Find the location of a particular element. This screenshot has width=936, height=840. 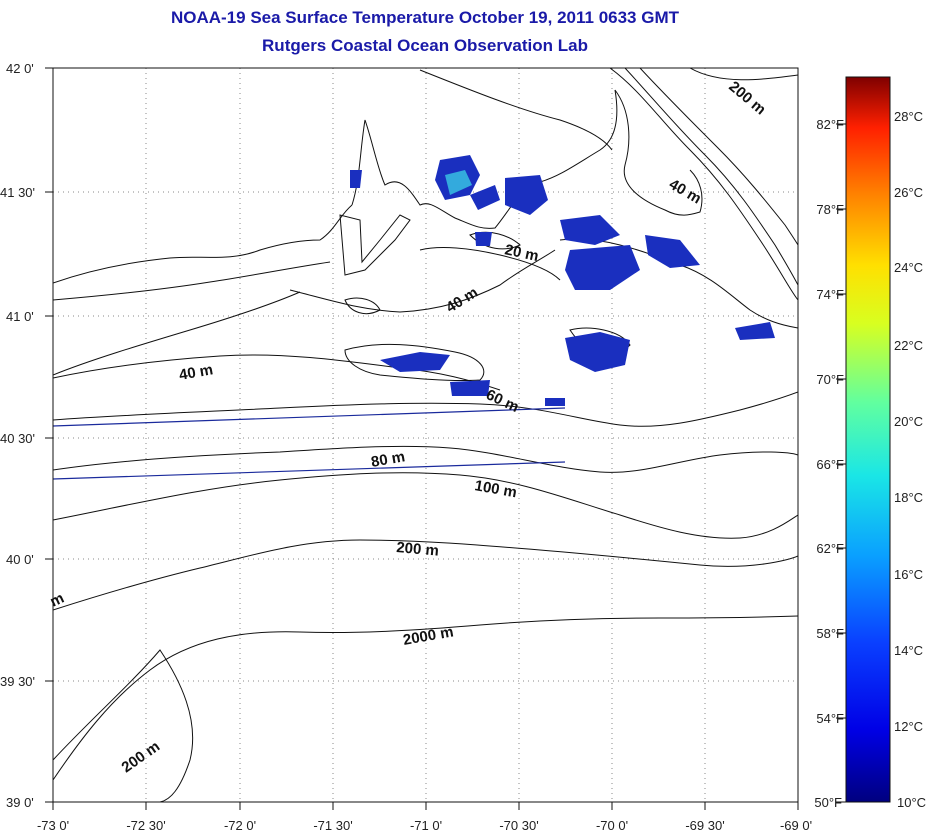

contour-label-m-edge: m is located at coordinates (57, 600).